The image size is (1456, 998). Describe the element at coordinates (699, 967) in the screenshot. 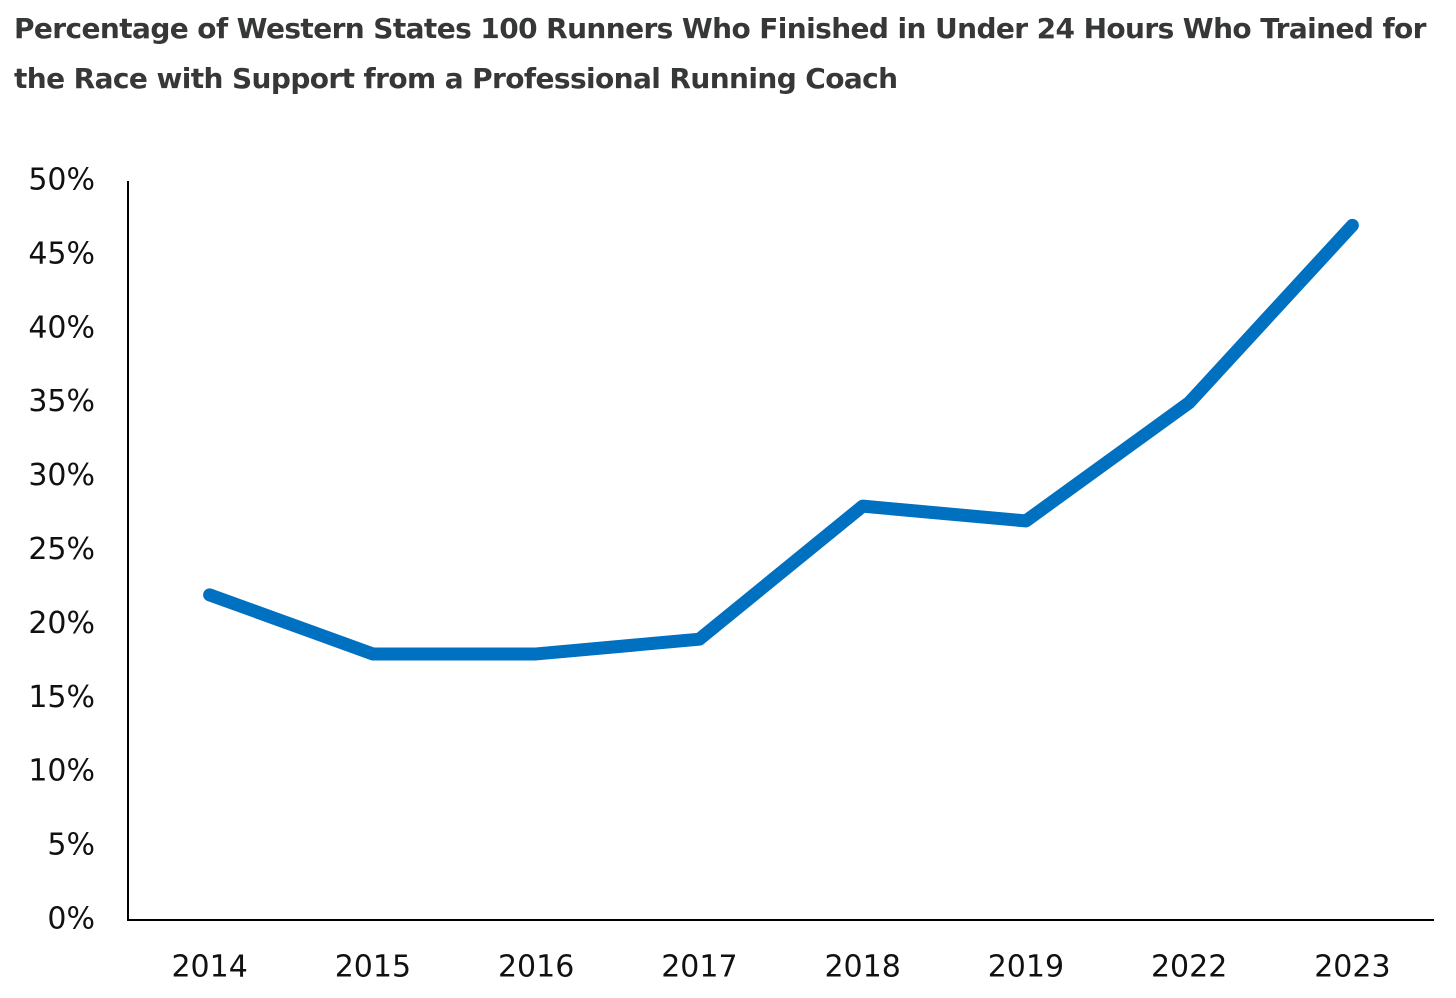

I see `x-tick-label: 2017` at that location.